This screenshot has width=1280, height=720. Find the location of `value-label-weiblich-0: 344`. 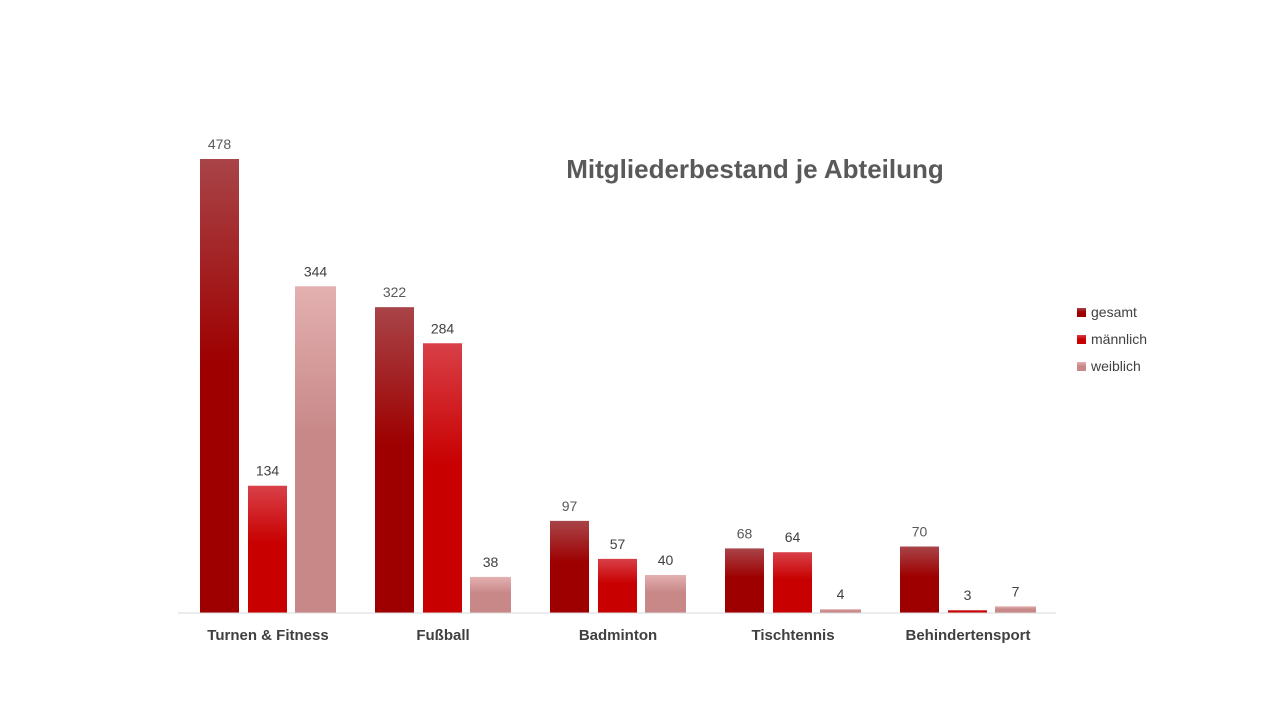

value-label-weiblich-0: 344 is located at coordinates (316, 271).